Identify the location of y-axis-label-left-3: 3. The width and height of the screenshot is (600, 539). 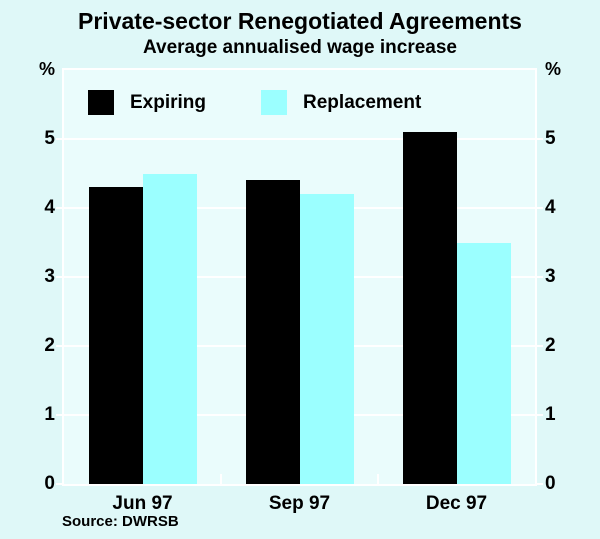
(49, 276).